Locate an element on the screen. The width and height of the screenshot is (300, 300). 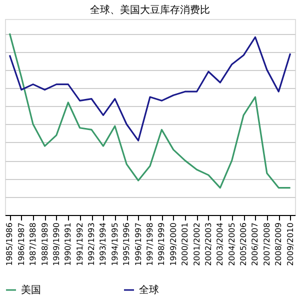
x-tick-label: 2008/2009 is located at coordinates (279, 244).